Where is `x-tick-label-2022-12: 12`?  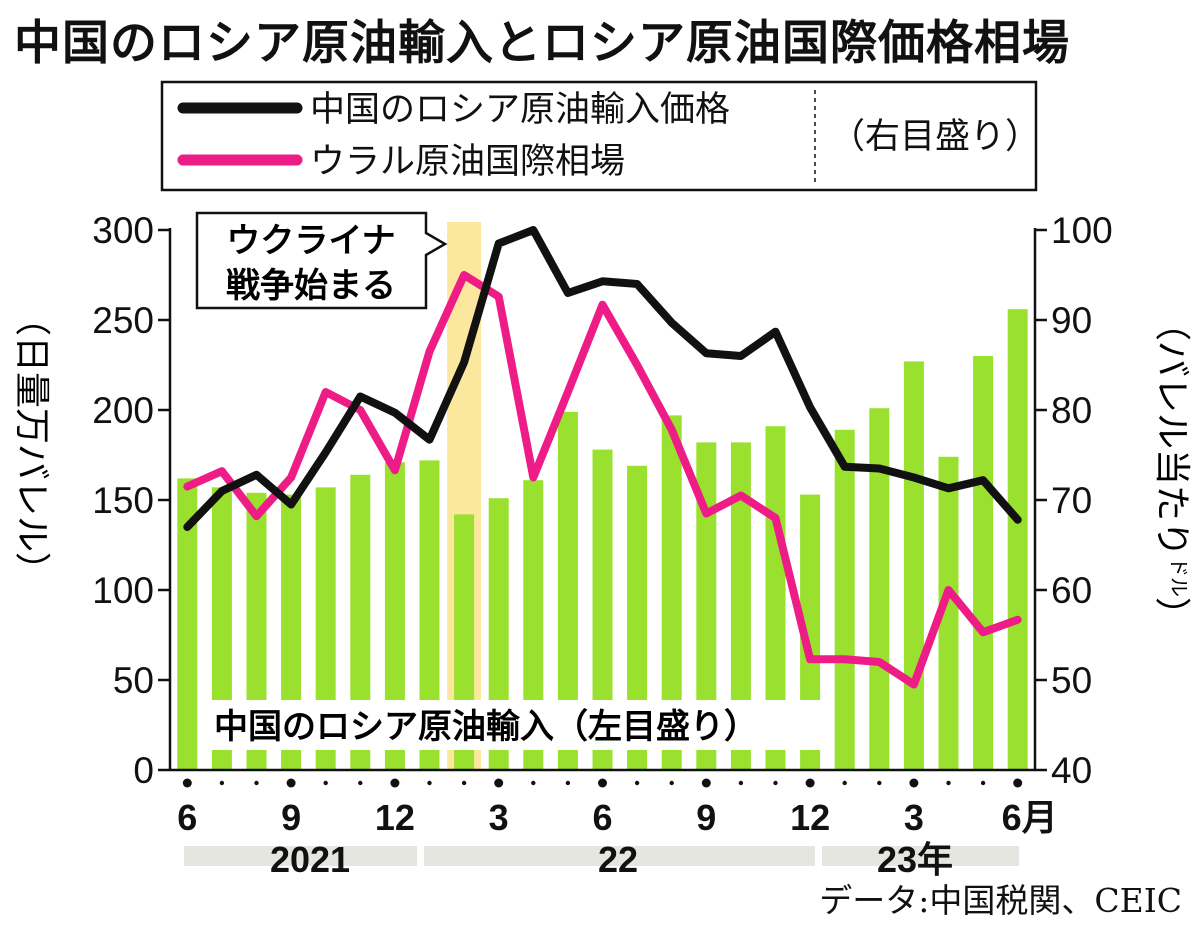 x-tick-label-2022-12: 12 is located at coordinates (810, 817).